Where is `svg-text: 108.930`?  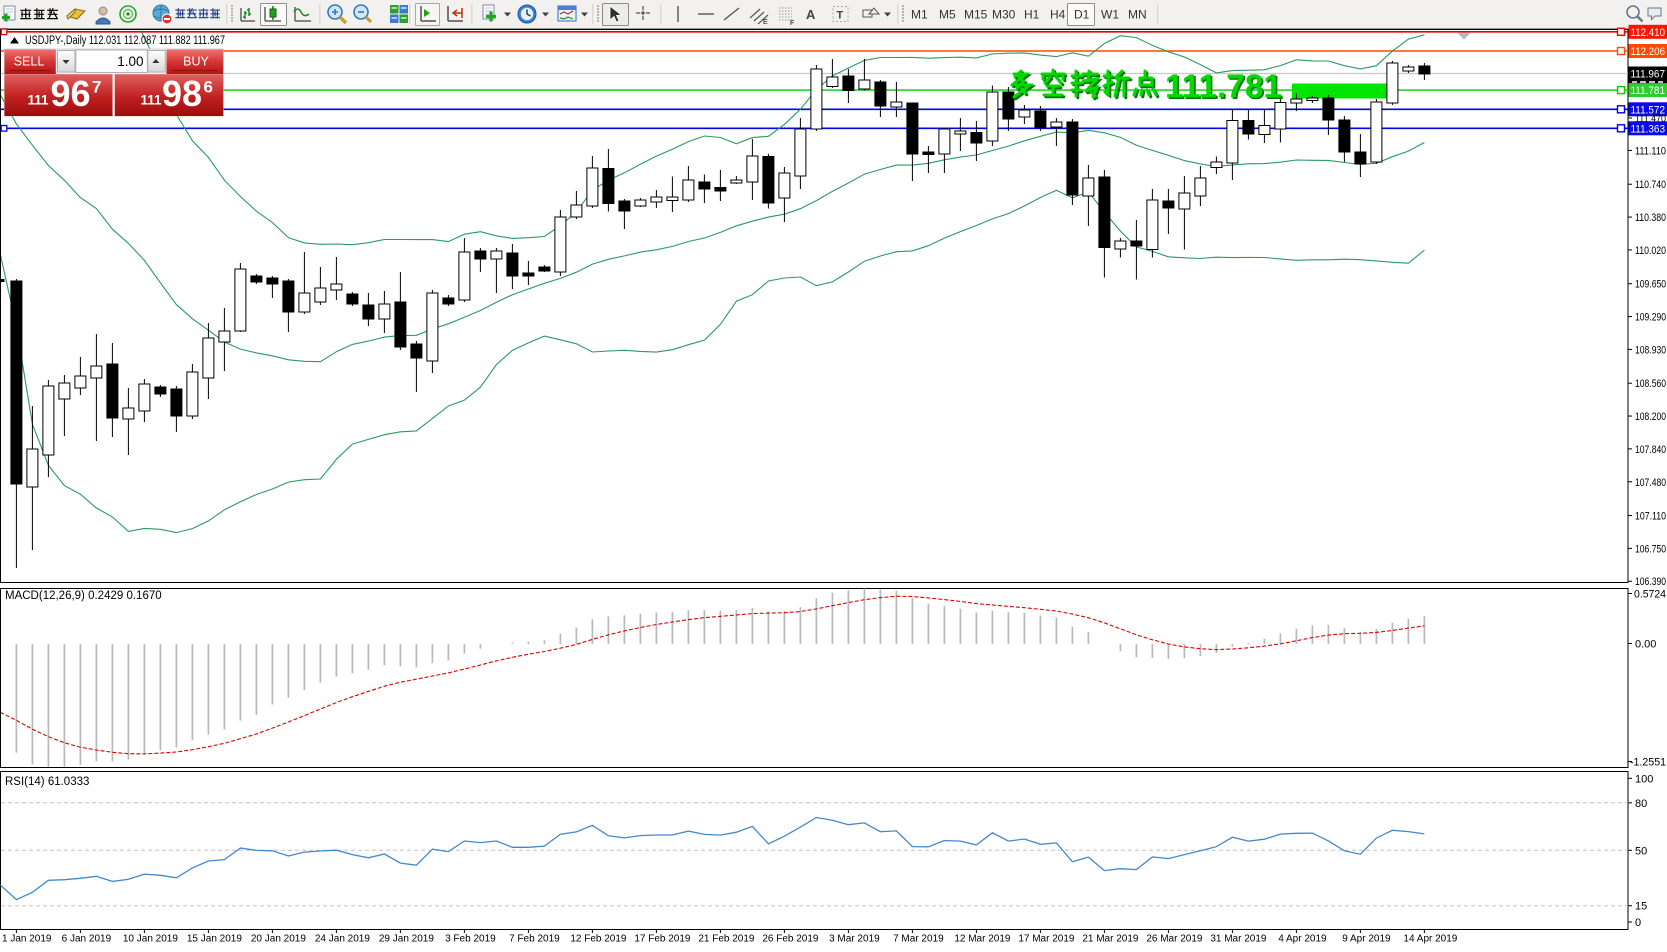
svg-text: 108.930 is located at coordinates (1650, 350).